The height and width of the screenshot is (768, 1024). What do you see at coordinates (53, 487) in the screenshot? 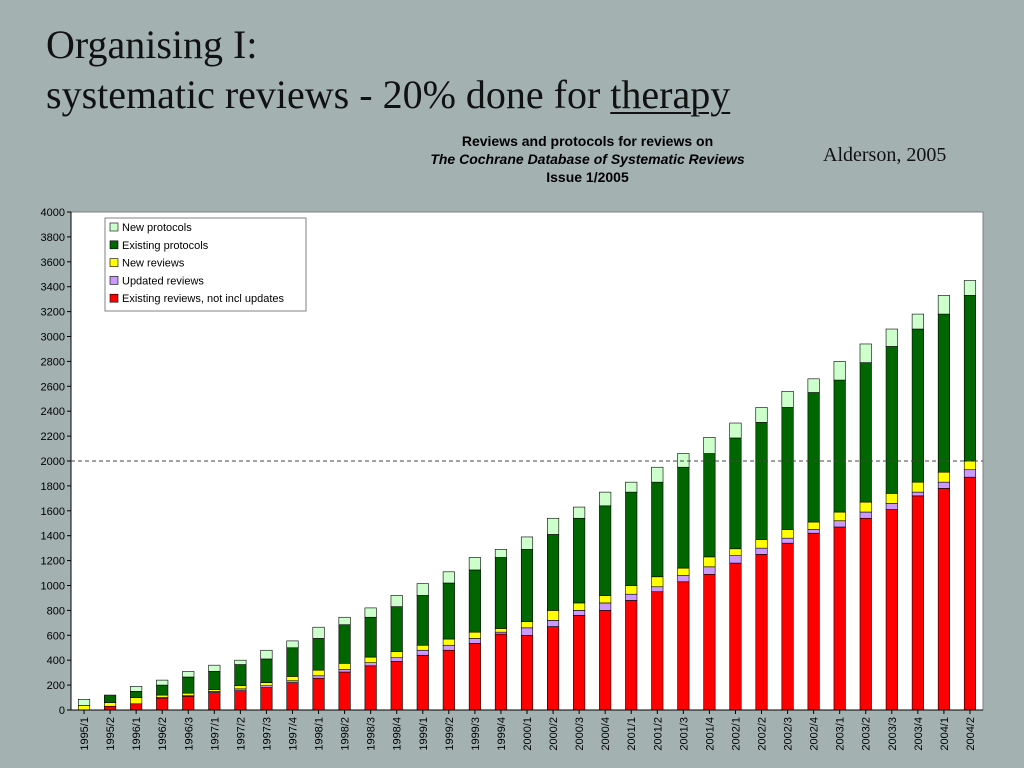
I see `y-tick-label: 1800` at bounding box center [53, 487].